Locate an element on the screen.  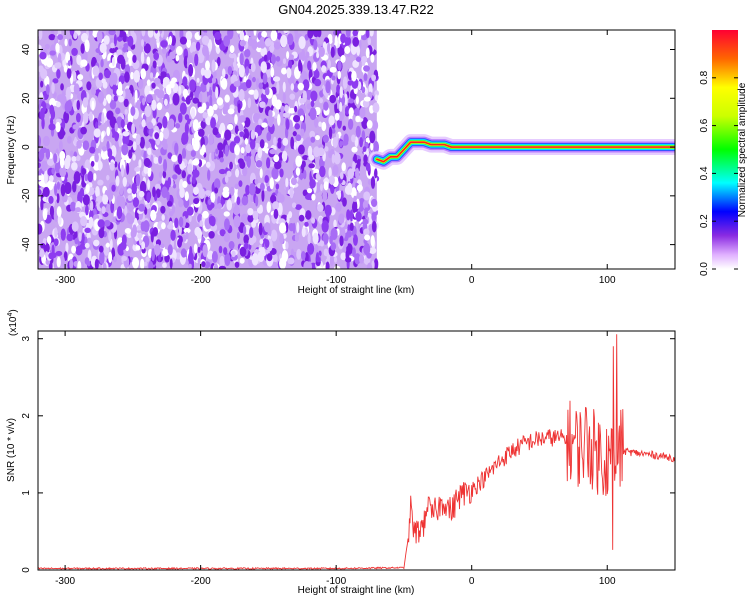
colorbar-ticks: 0.0 0.2 0.4 0.6 0.8 is located at coordinates (718, 173).